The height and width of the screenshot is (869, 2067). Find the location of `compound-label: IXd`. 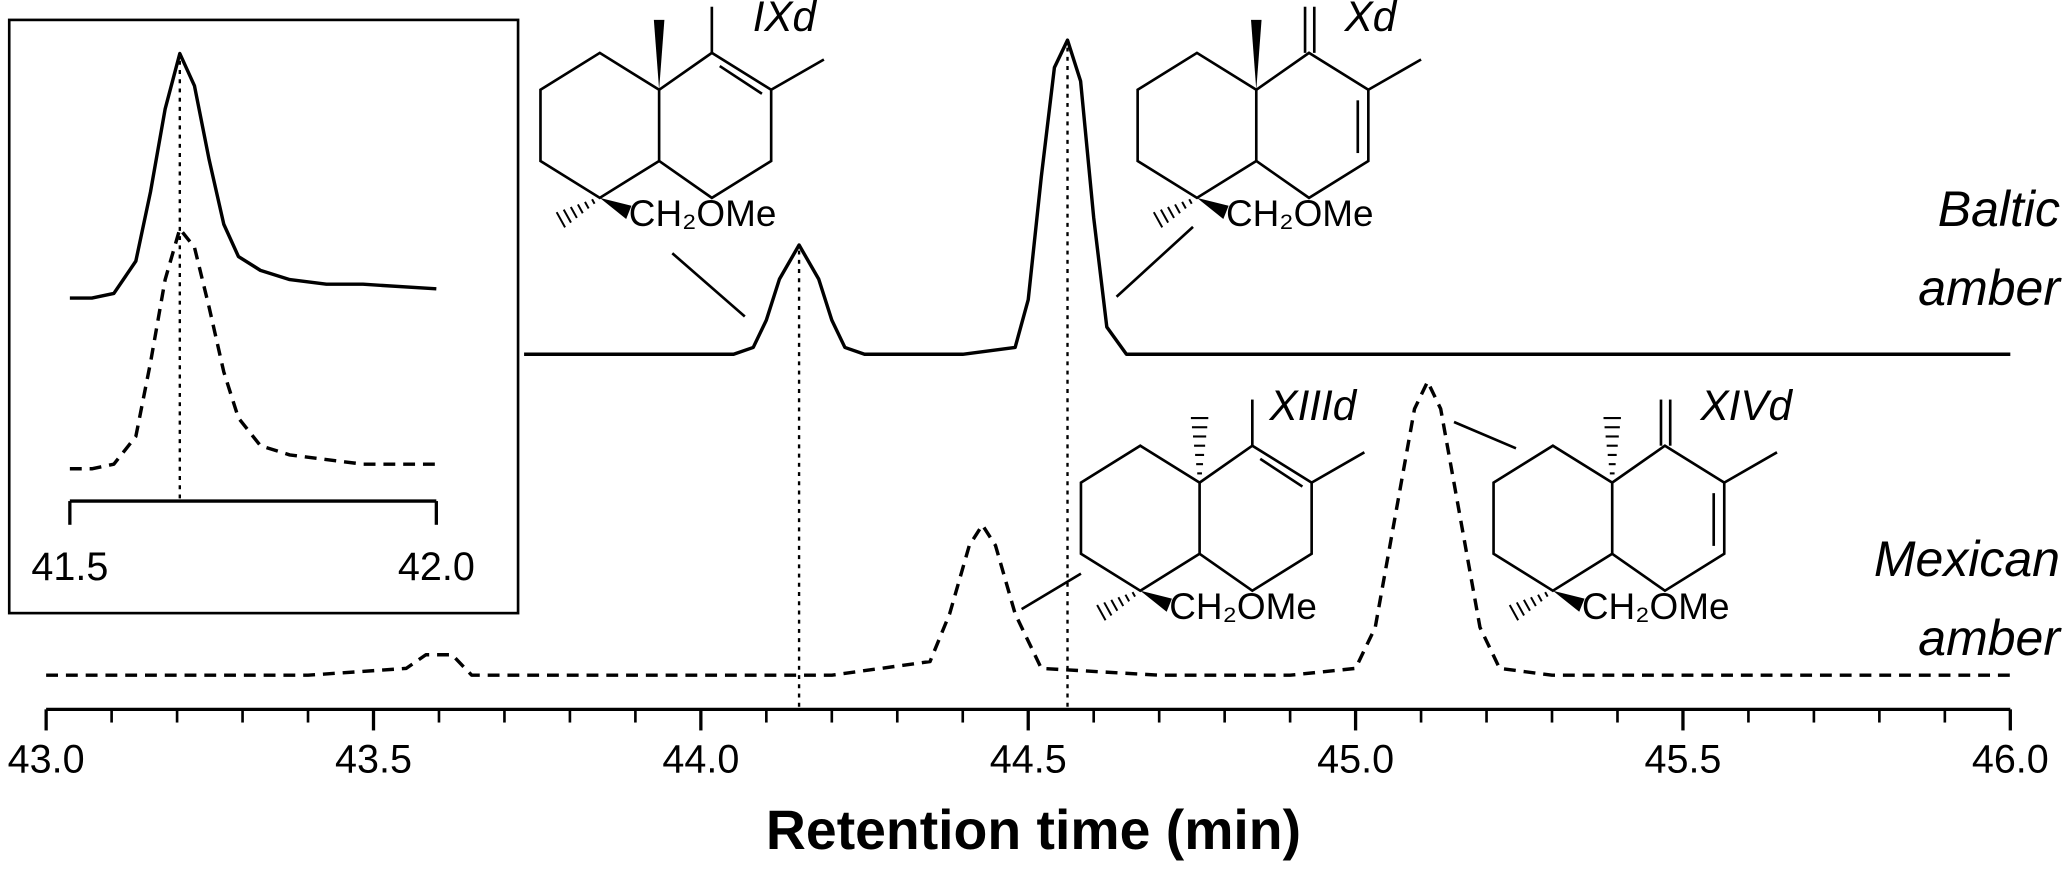

compound-label: IXd is located at coordinates (785, 20).